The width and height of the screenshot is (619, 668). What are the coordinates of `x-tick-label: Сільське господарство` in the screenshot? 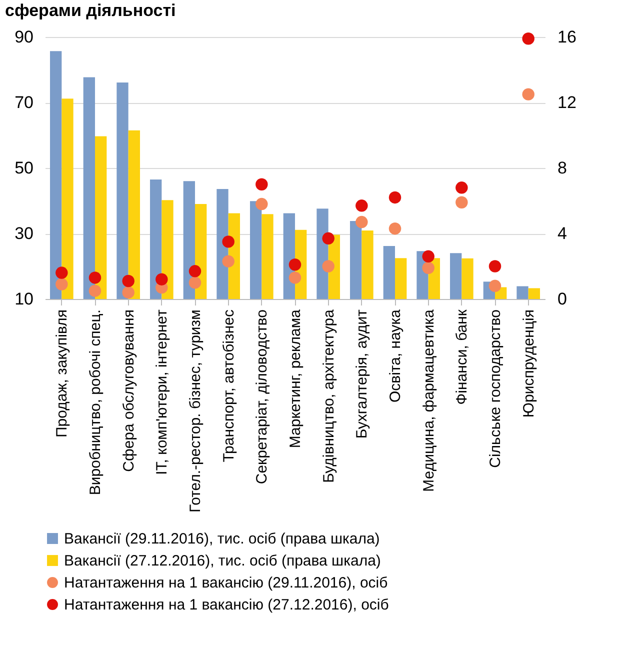 It's located at (495, 389).